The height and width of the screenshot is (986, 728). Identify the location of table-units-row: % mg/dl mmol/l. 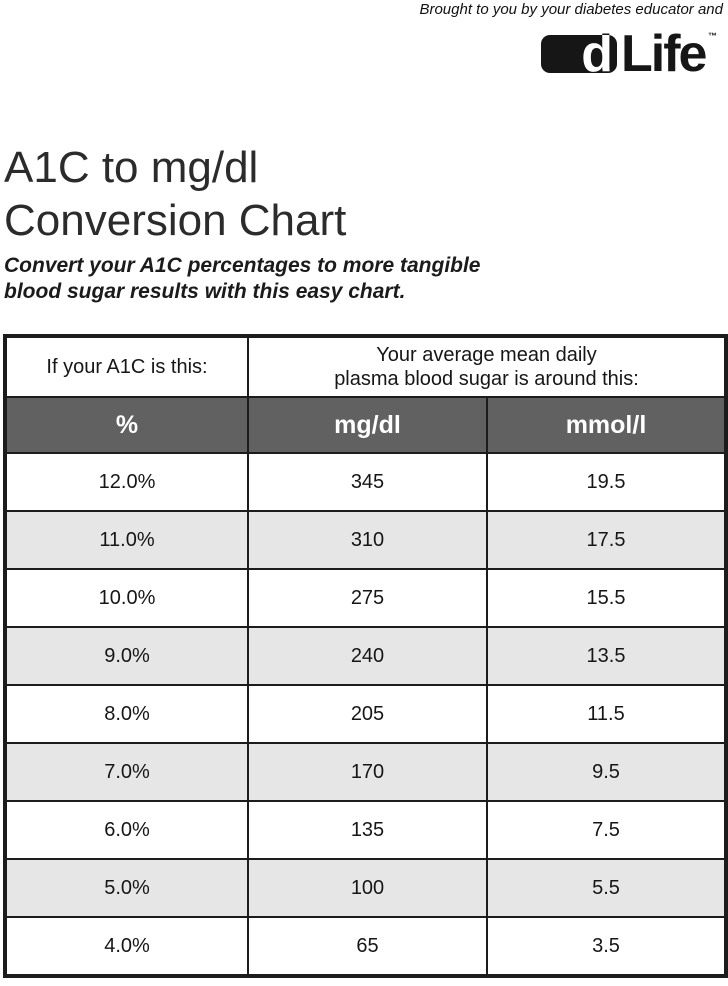
(365, 425).